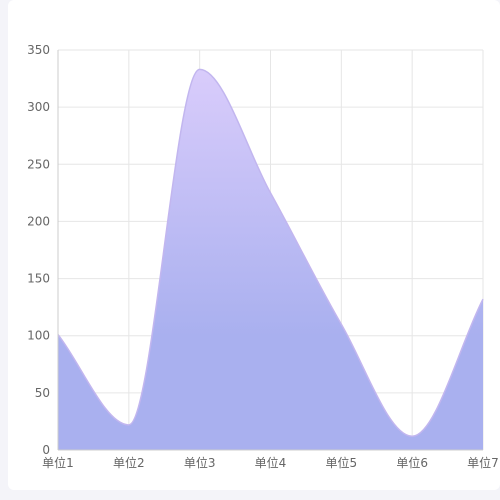 The width and height of the screenshot is (500, 500). Describe the element at coordinates (38, 221) in the screenshot. I see `y-tick-label: 200` at that location.